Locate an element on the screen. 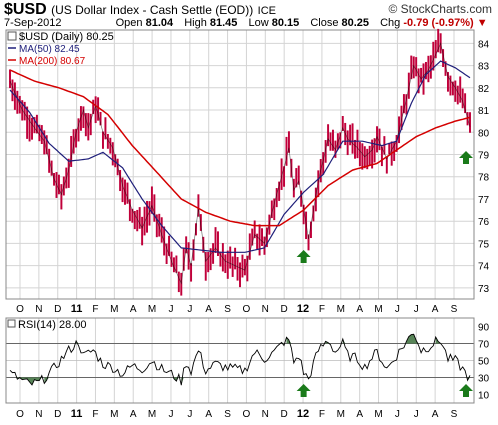 The image size is (498, 425). symbol: $USD is located at coordinates (25, 9).